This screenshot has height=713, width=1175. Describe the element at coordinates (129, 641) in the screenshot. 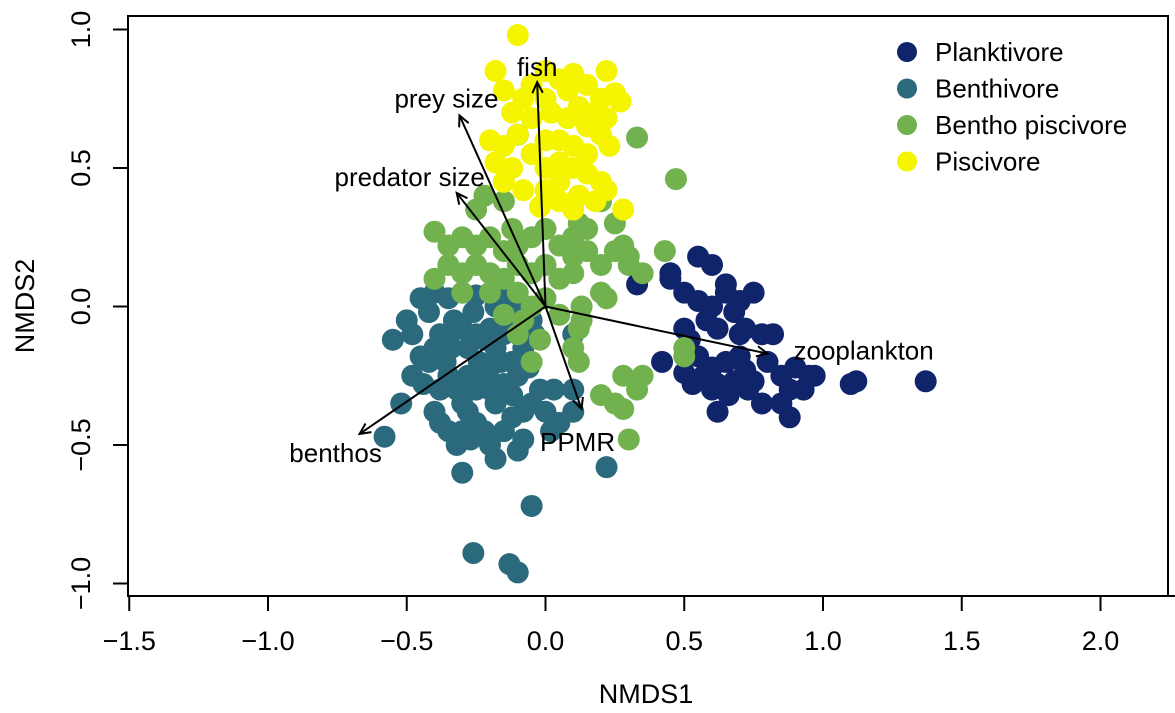

I see `x-tick-label: −1.5` at that location.